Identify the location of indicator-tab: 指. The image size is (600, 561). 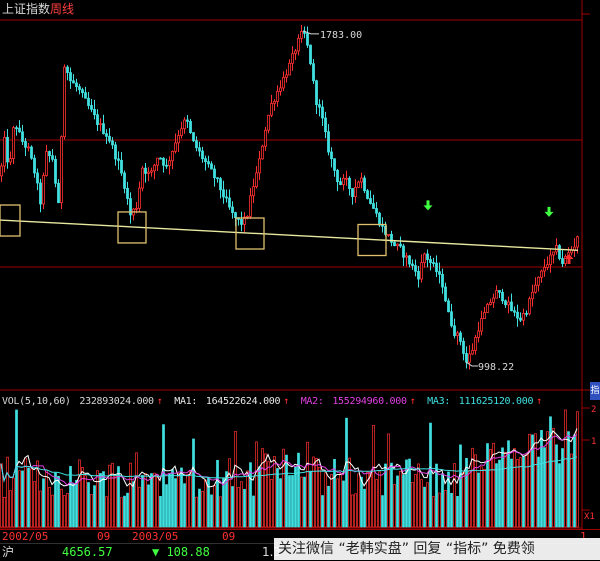
(595, 391).